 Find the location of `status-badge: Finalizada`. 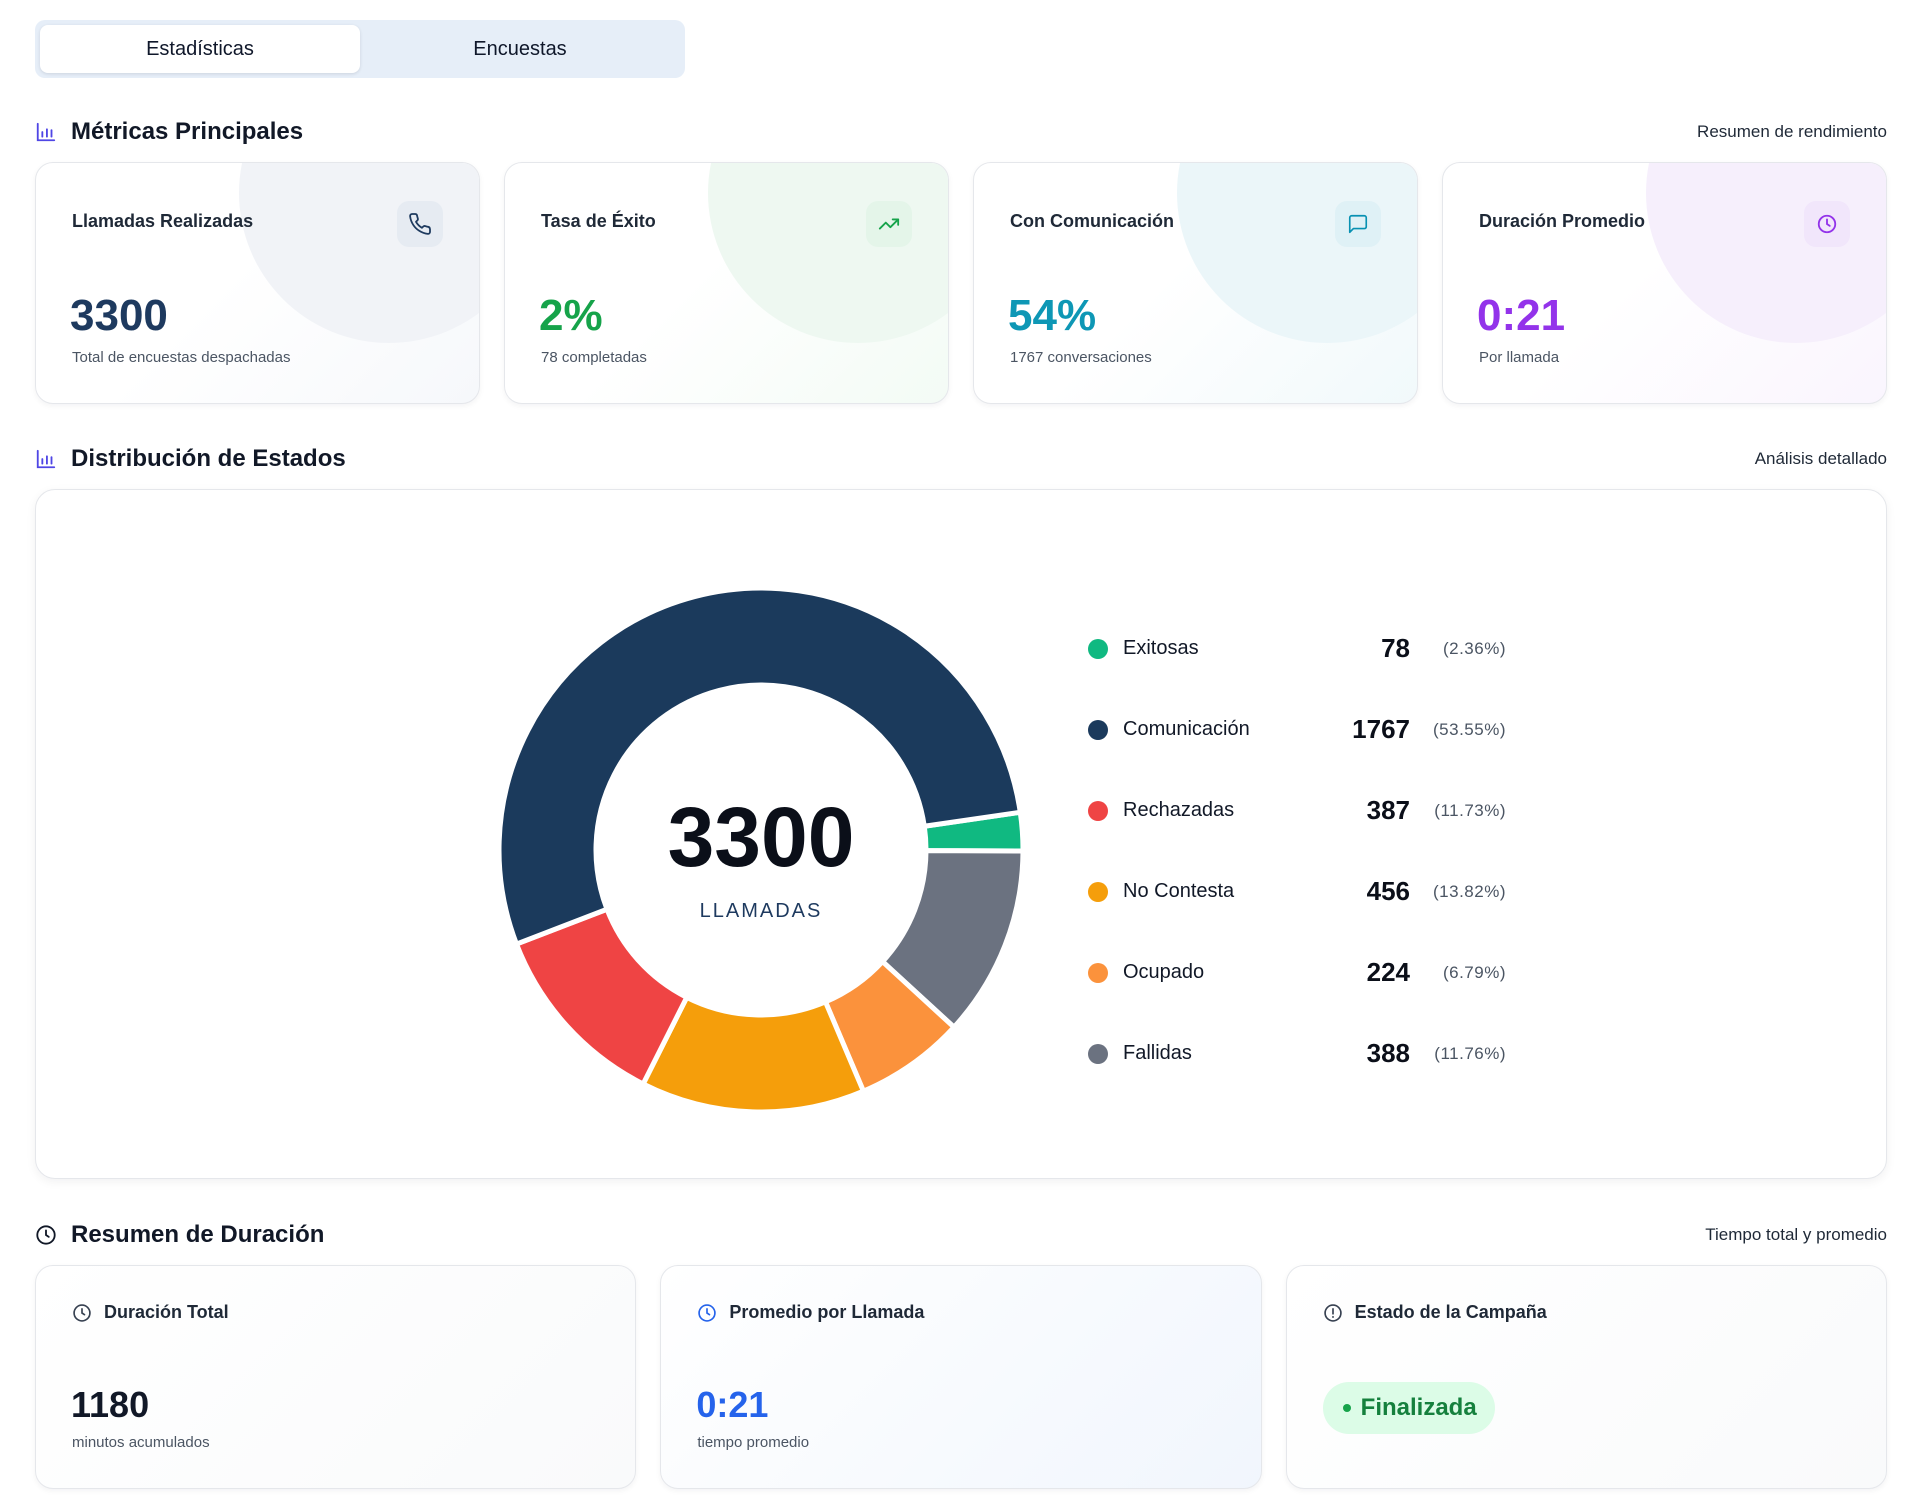

status-badge: Finalizada is located at coordinates (1408, 1408).